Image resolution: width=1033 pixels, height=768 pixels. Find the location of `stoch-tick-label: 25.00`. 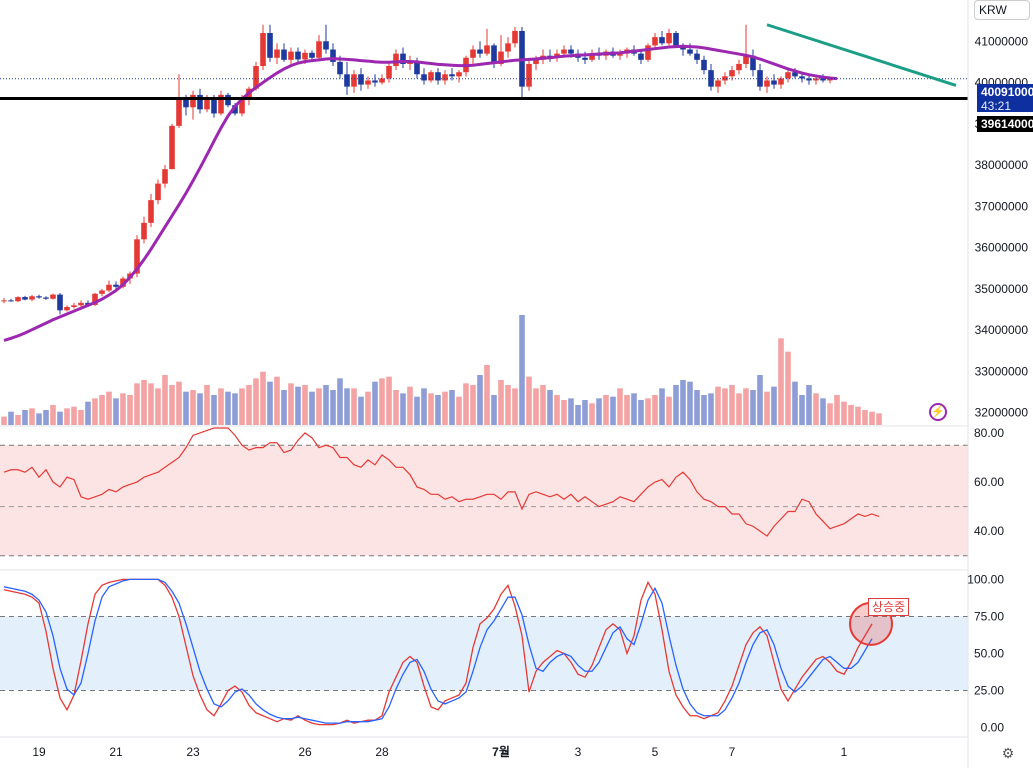

stoch-tick-label: 25.00 is located at coordinates (989, 691).